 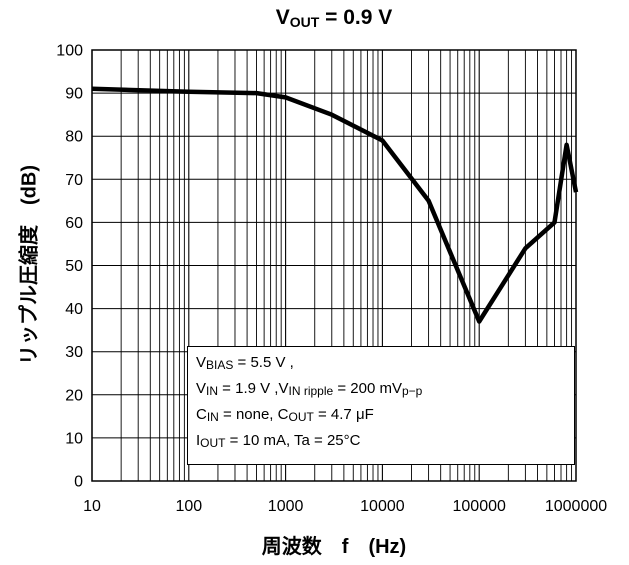 What do you see at coordinates (278, 441) in the screenshot?
I see `legend-line-iout: IOUT = 10 mA, Ta = 25°C` at bounding box center [278, 441].